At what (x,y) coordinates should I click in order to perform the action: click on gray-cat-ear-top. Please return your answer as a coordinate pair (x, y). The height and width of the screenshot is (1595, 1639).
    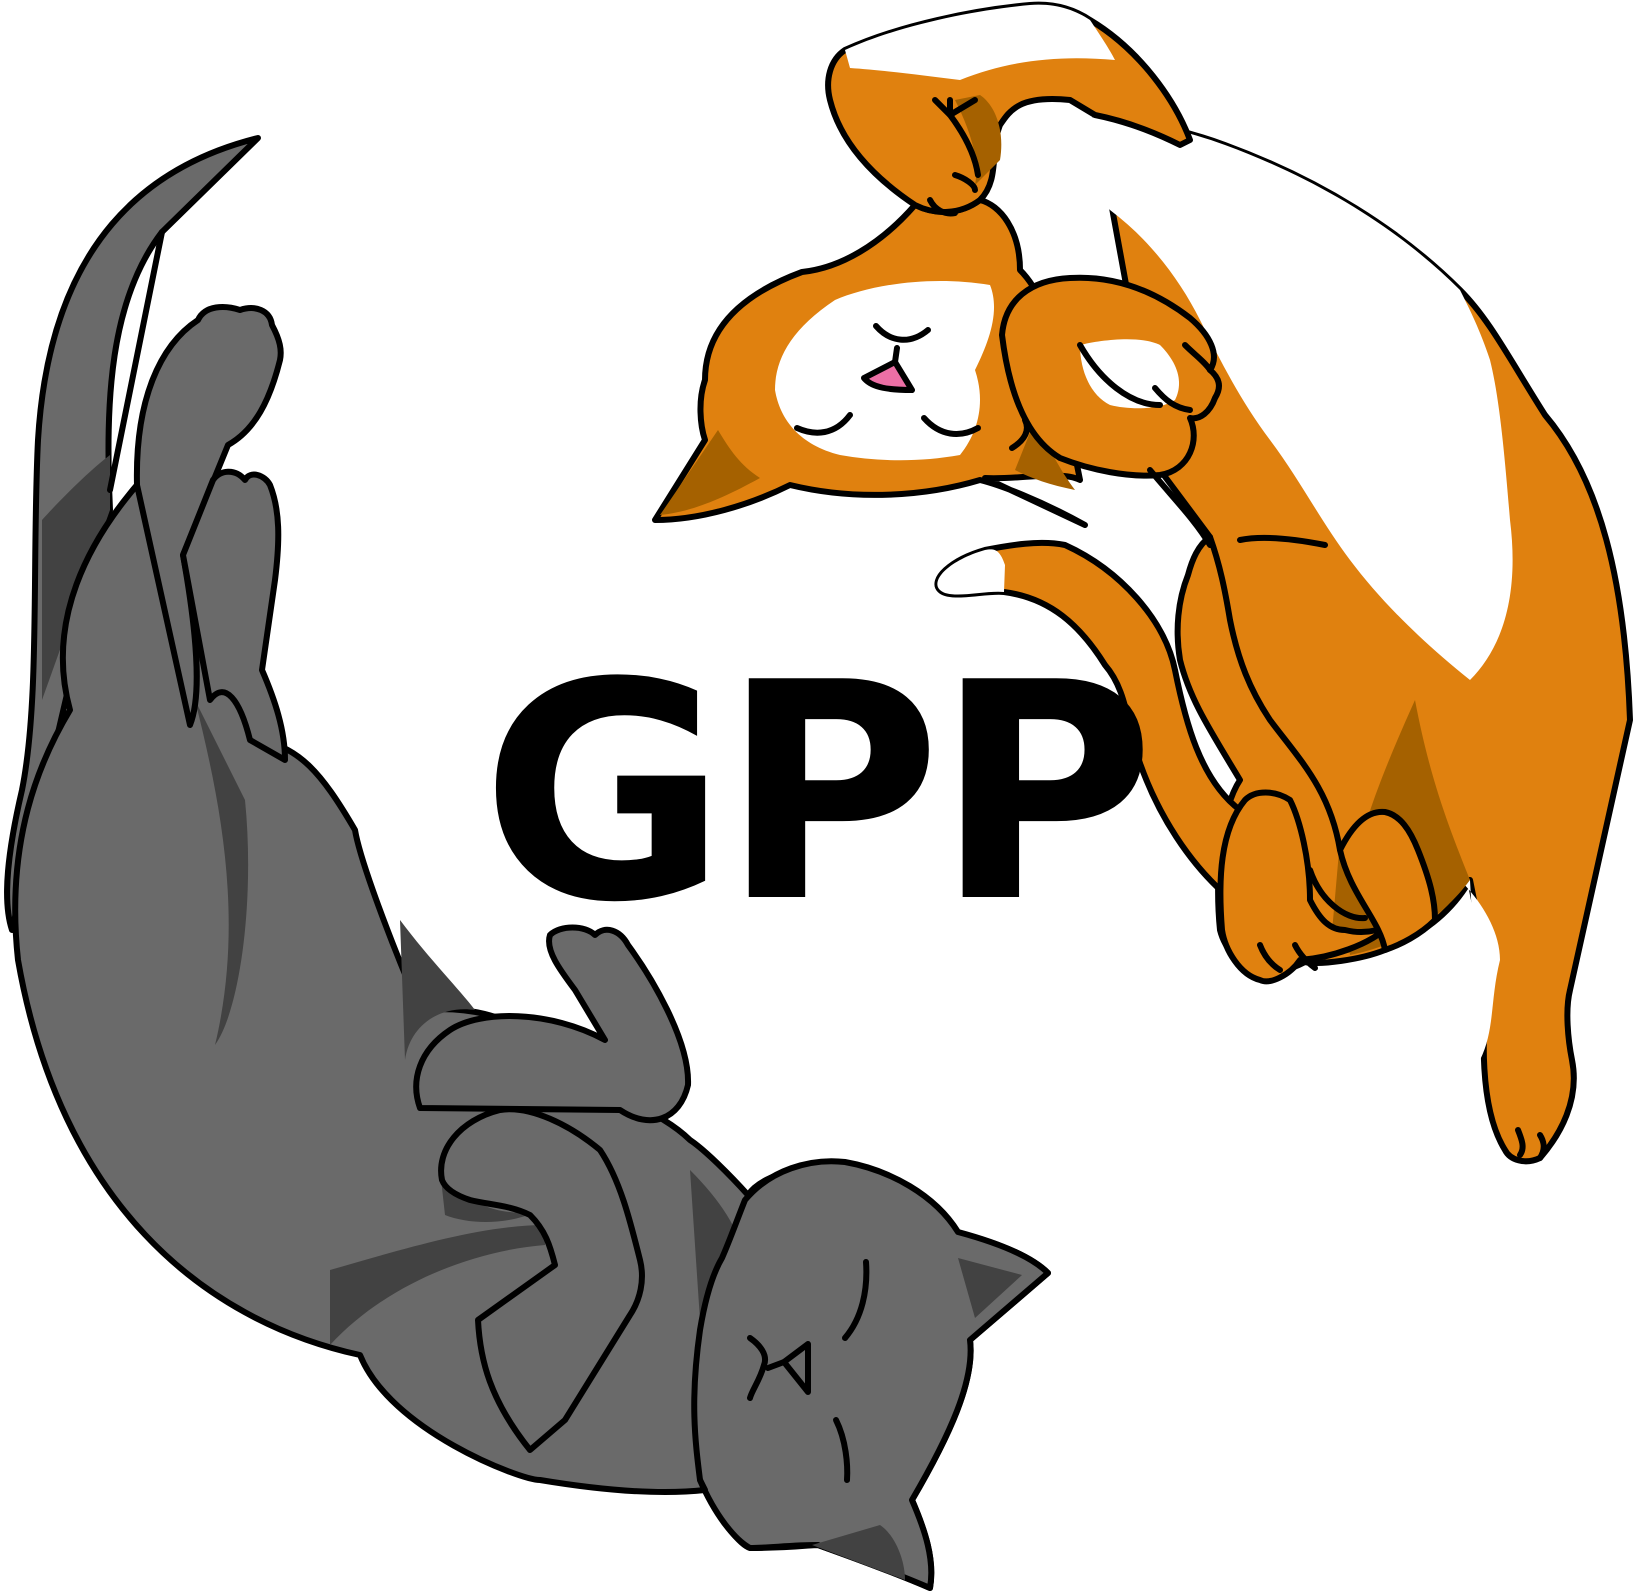
    Looking at the image, I should click on (990, 1288).